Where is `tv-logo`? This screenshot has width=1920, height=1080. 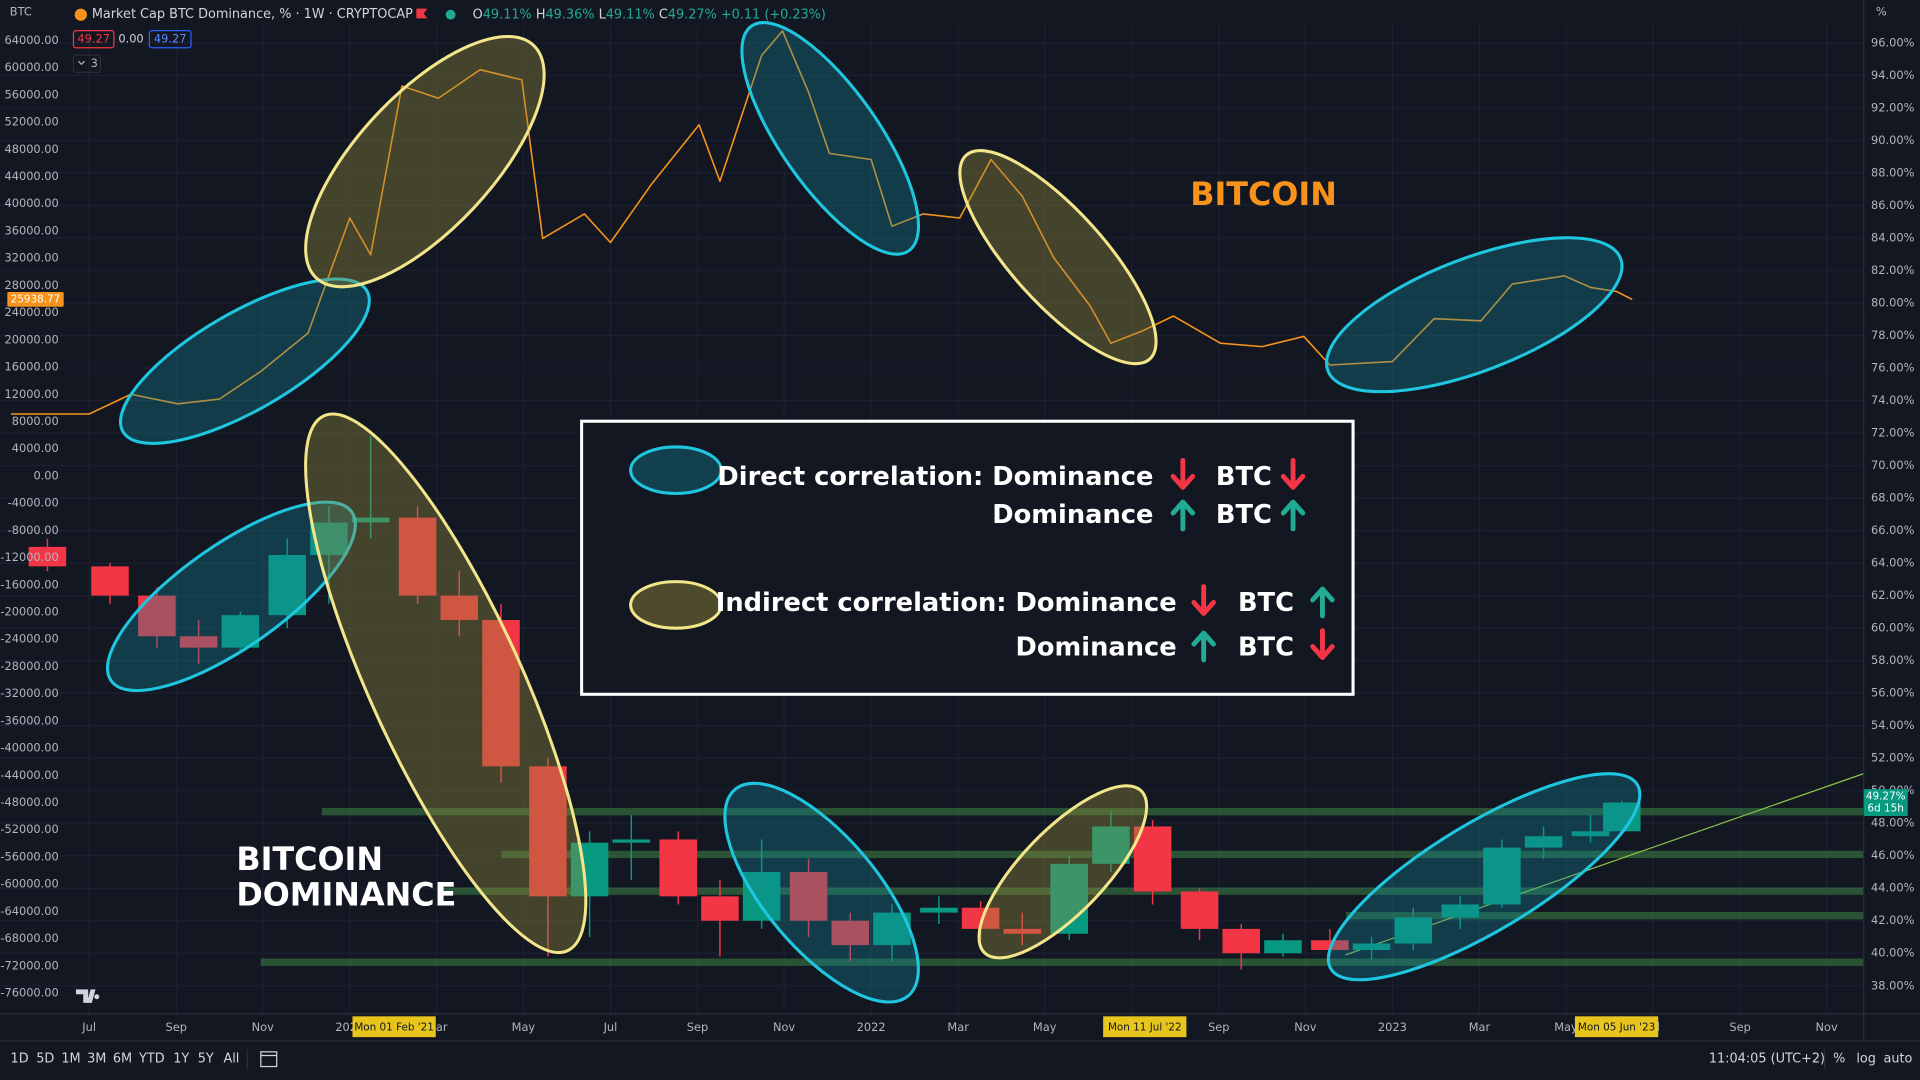 tv-logo is located at coordinates (87, 996).